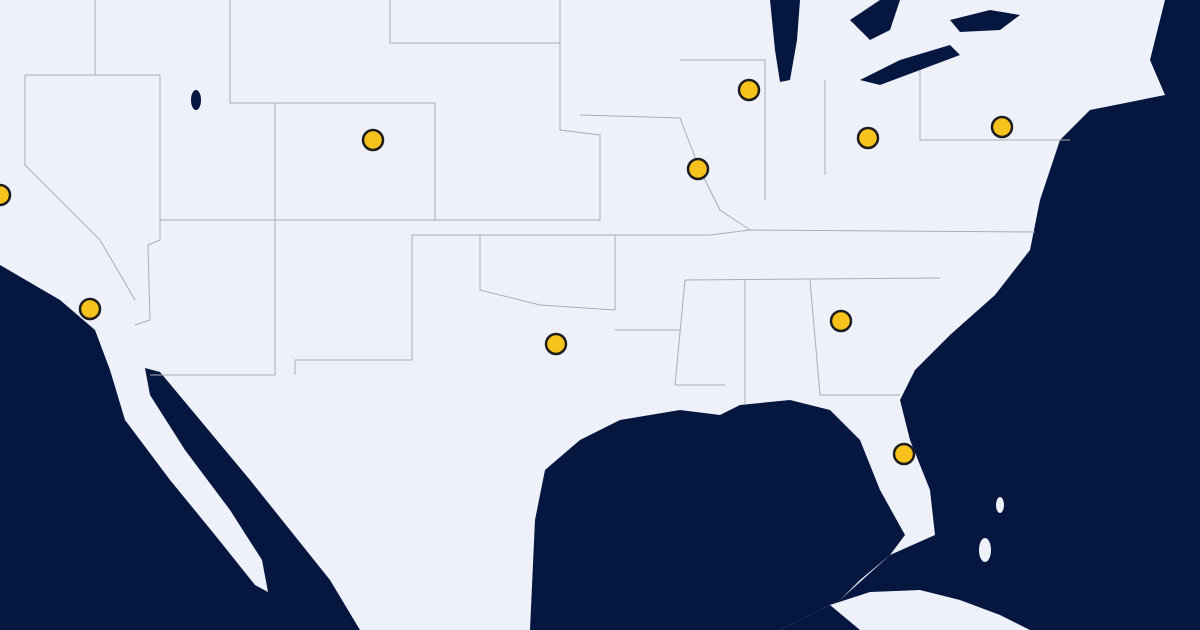 This screenshot has height=630, width=1200. What do you see at coordinates (785, 41) in the screenshot?
I see `lake-michigan` at bounding box center [785, 41].